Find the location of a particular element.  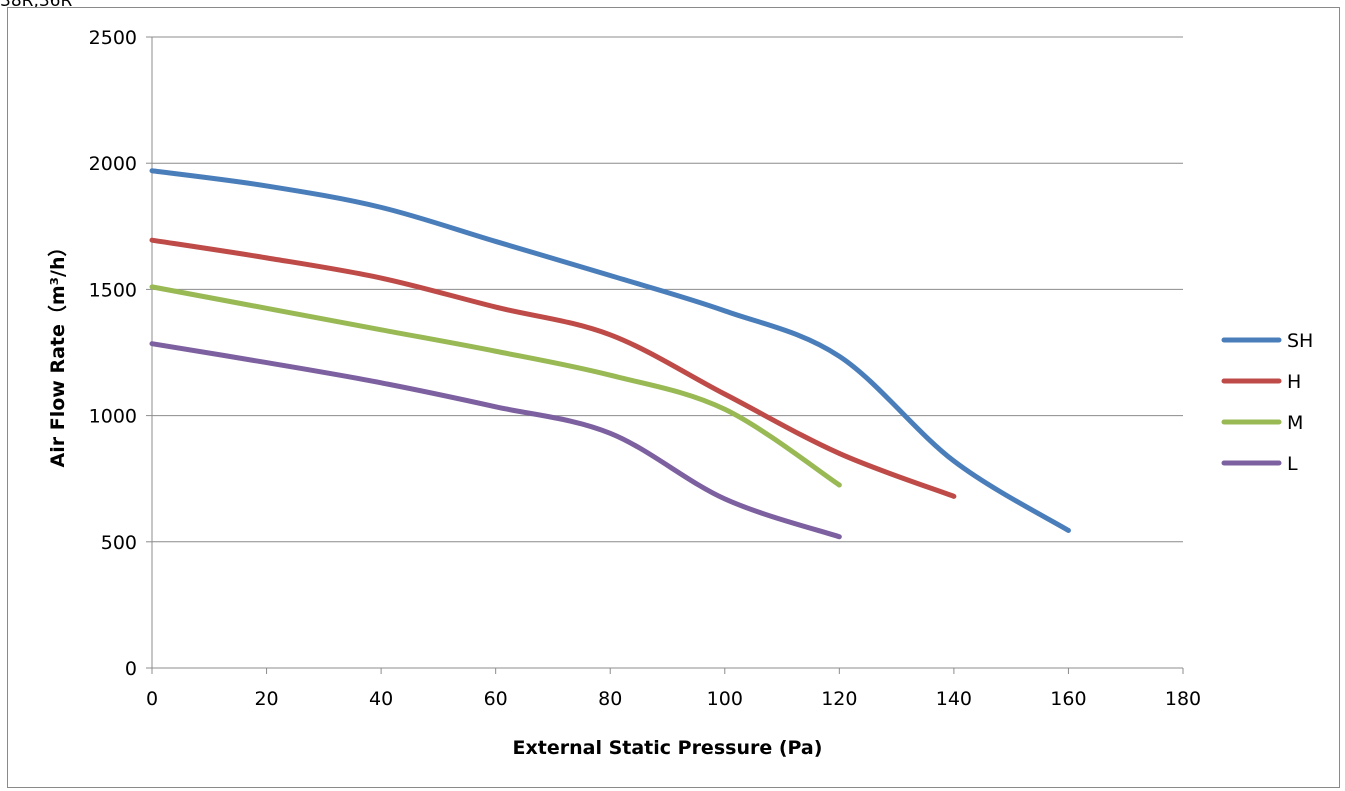

x-tick-label: 40 is located at coordinates (381, 699).